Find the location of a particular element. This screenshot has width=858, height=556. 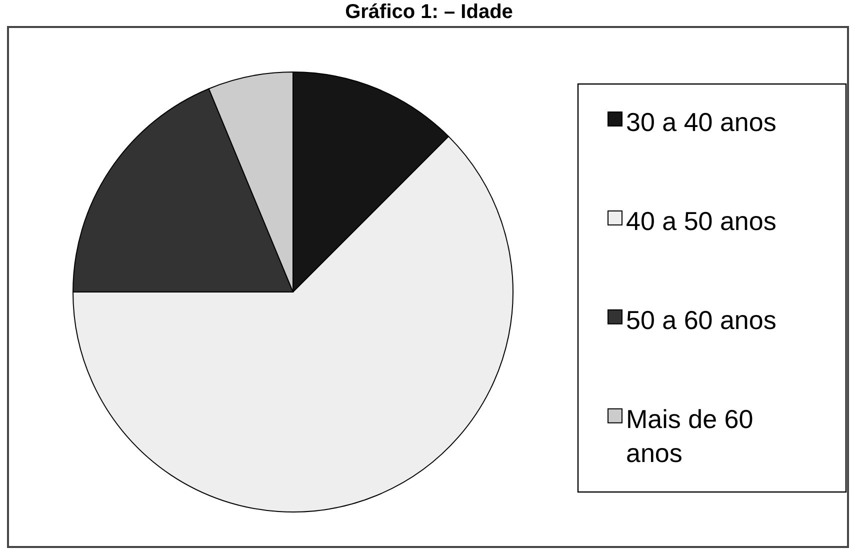

legend-label: Mais de 60 anos is located at coordinates (690, 436).